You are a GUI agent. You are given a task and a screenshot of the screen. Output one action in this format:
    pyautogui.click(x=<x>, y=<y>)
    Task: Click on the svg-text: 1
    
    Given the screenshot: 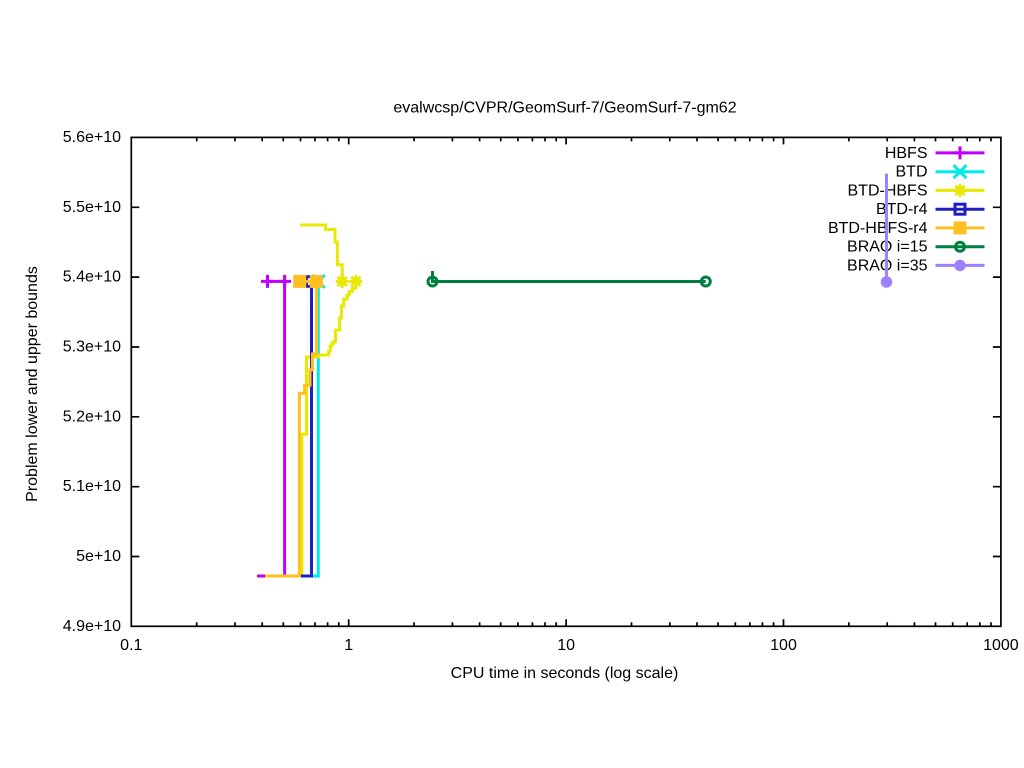 What is the action you would take?
    pyautogui.click(x=348, y=645)
    